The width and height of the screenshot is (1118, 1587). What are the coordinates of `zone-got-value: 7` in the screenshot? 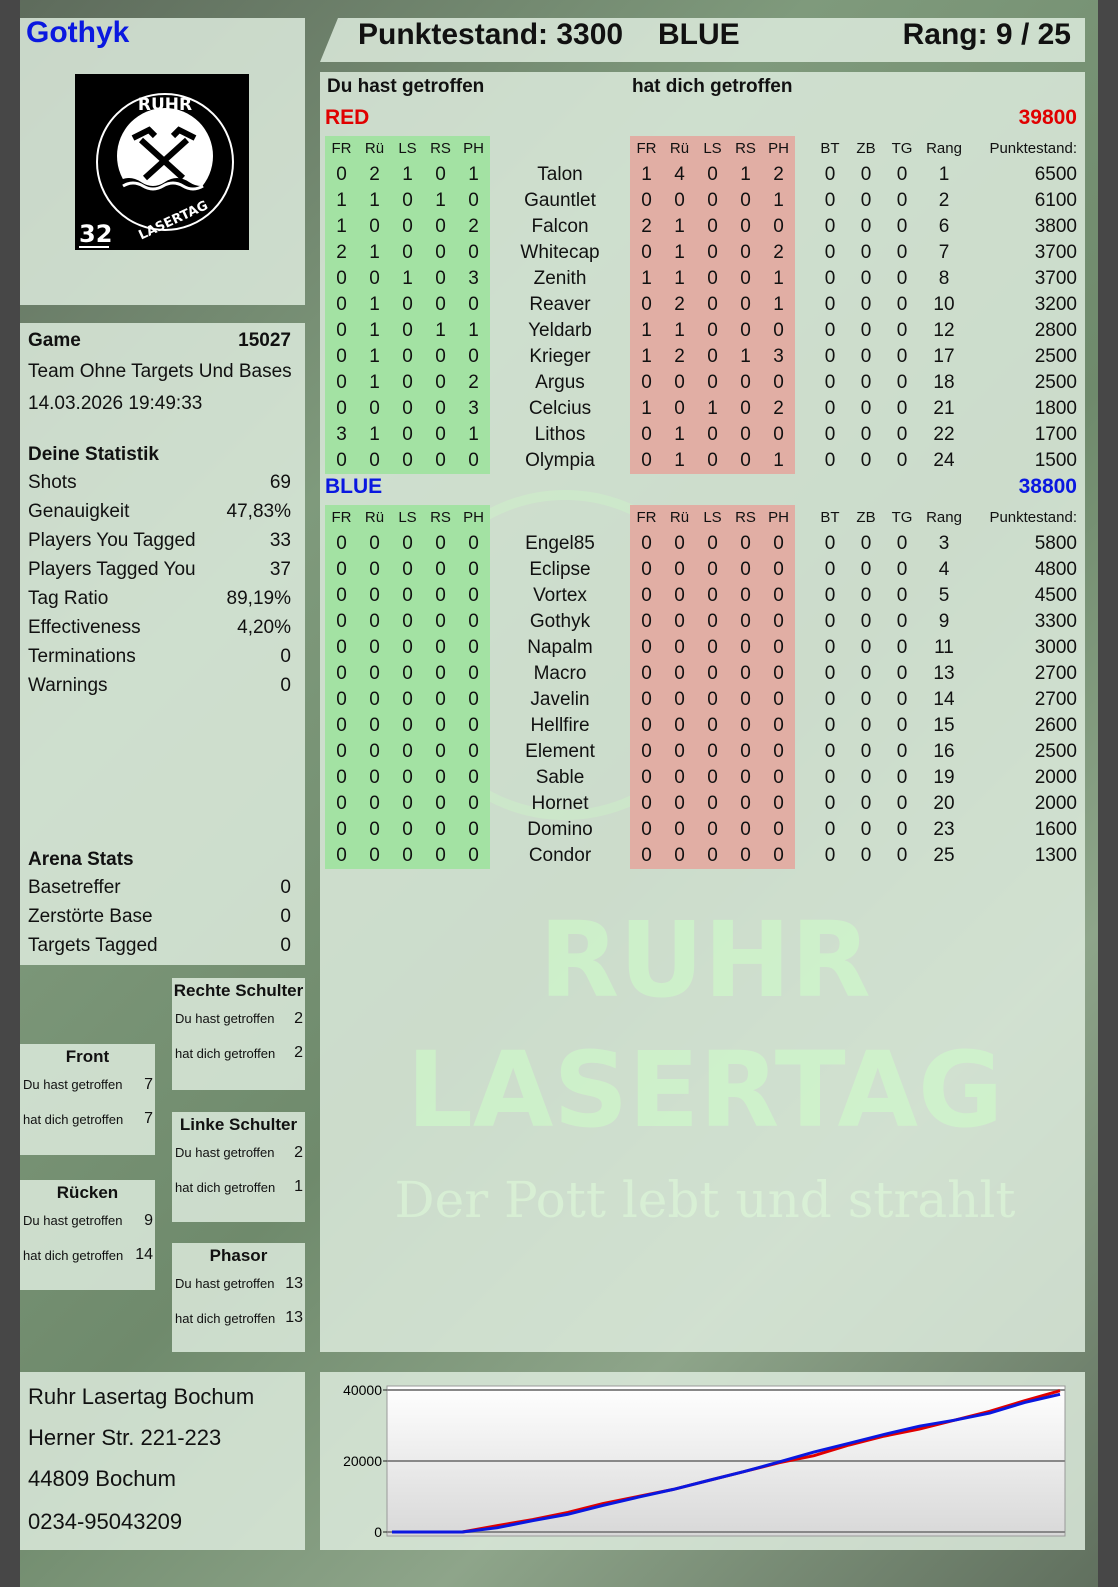 It's located at (148, 1118).